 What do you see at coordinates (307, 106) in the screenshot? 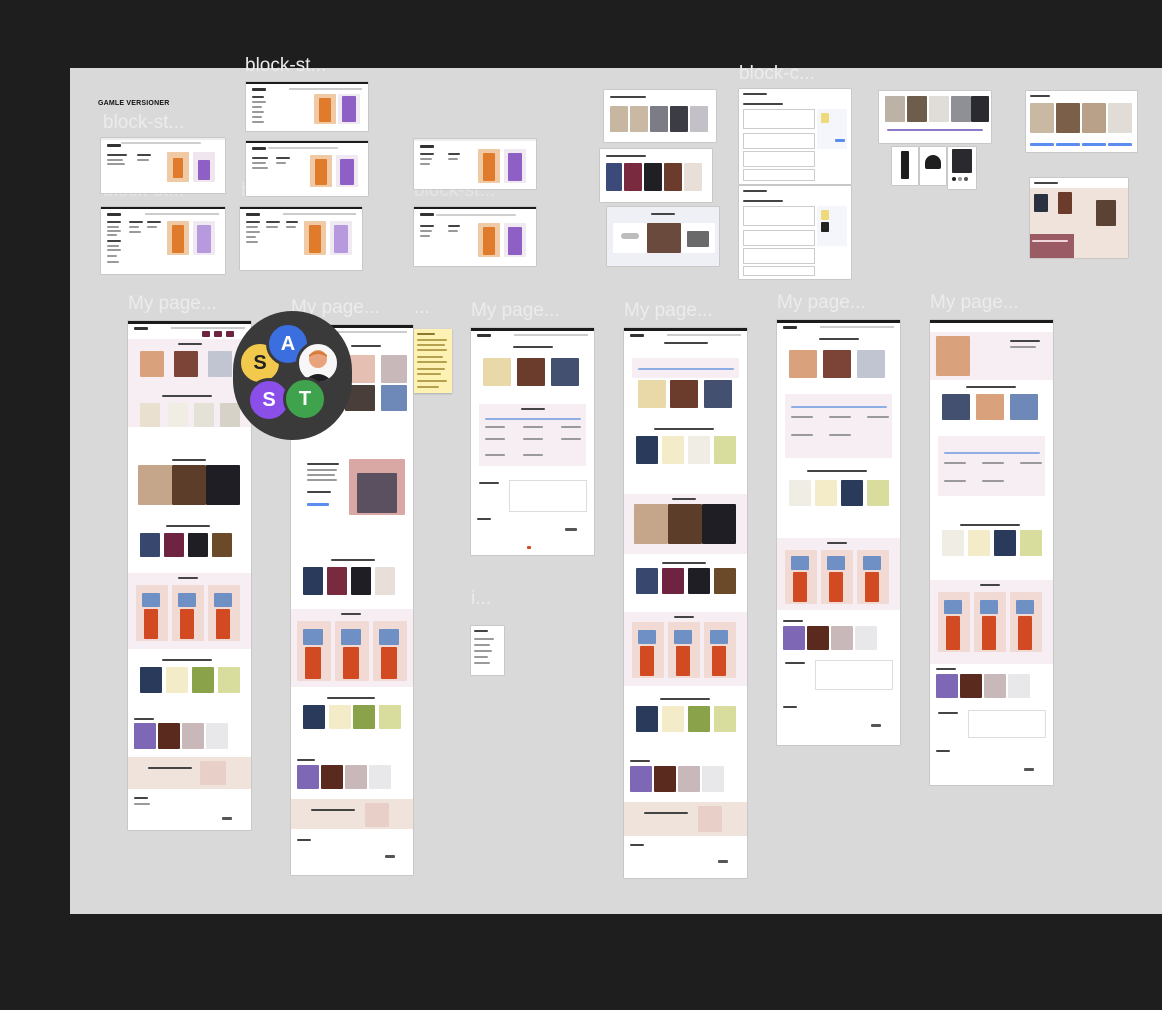
I see `frame-block-st-top` at bounding box center [307, 106].